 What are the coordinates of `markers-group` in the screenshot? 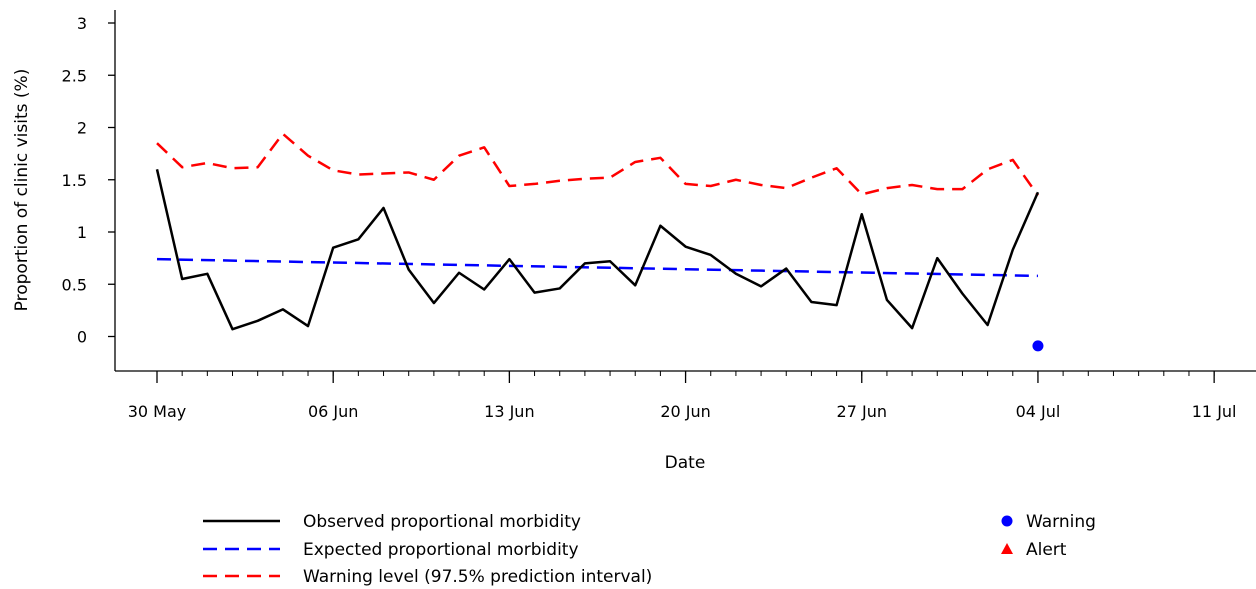 It's located at (1038, 346).